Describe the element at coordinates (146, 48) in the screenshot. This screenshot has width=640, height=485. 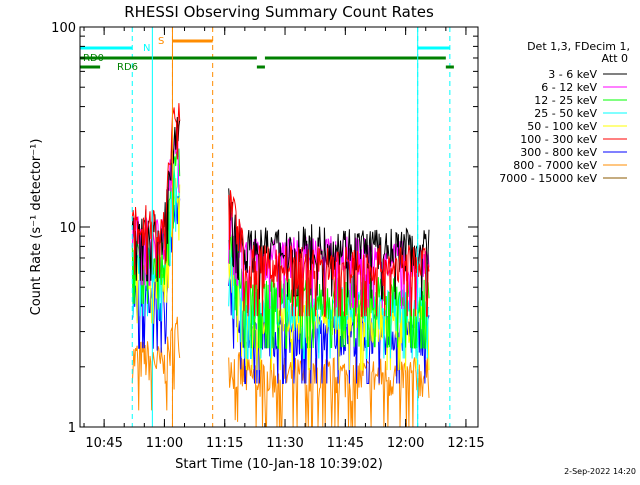
I see `flag-label-N: N` at that location.